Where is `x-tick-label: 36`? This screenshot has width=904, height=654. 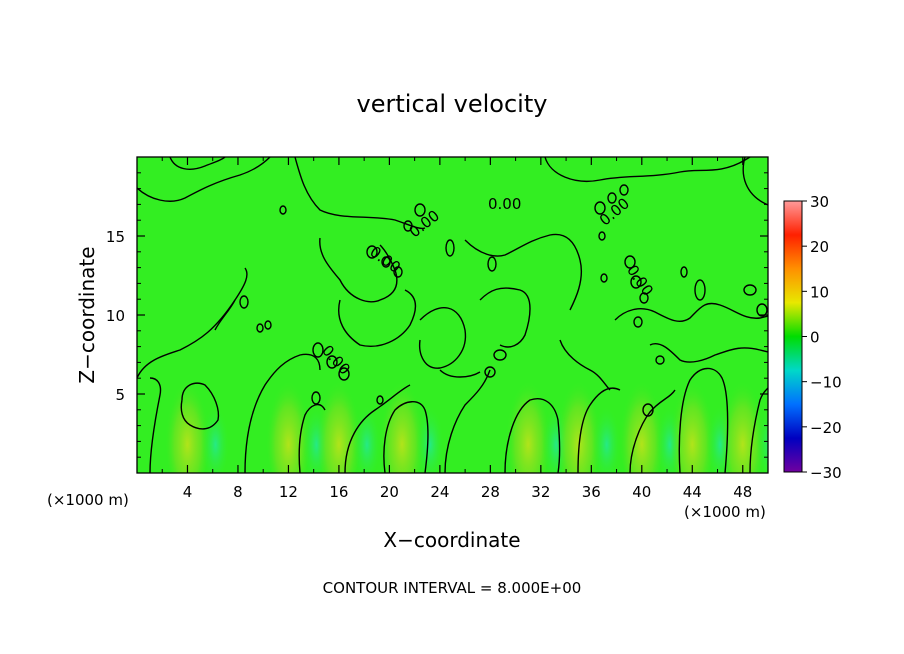 x-tick-label: 36 is located at coordinates (591, 492).